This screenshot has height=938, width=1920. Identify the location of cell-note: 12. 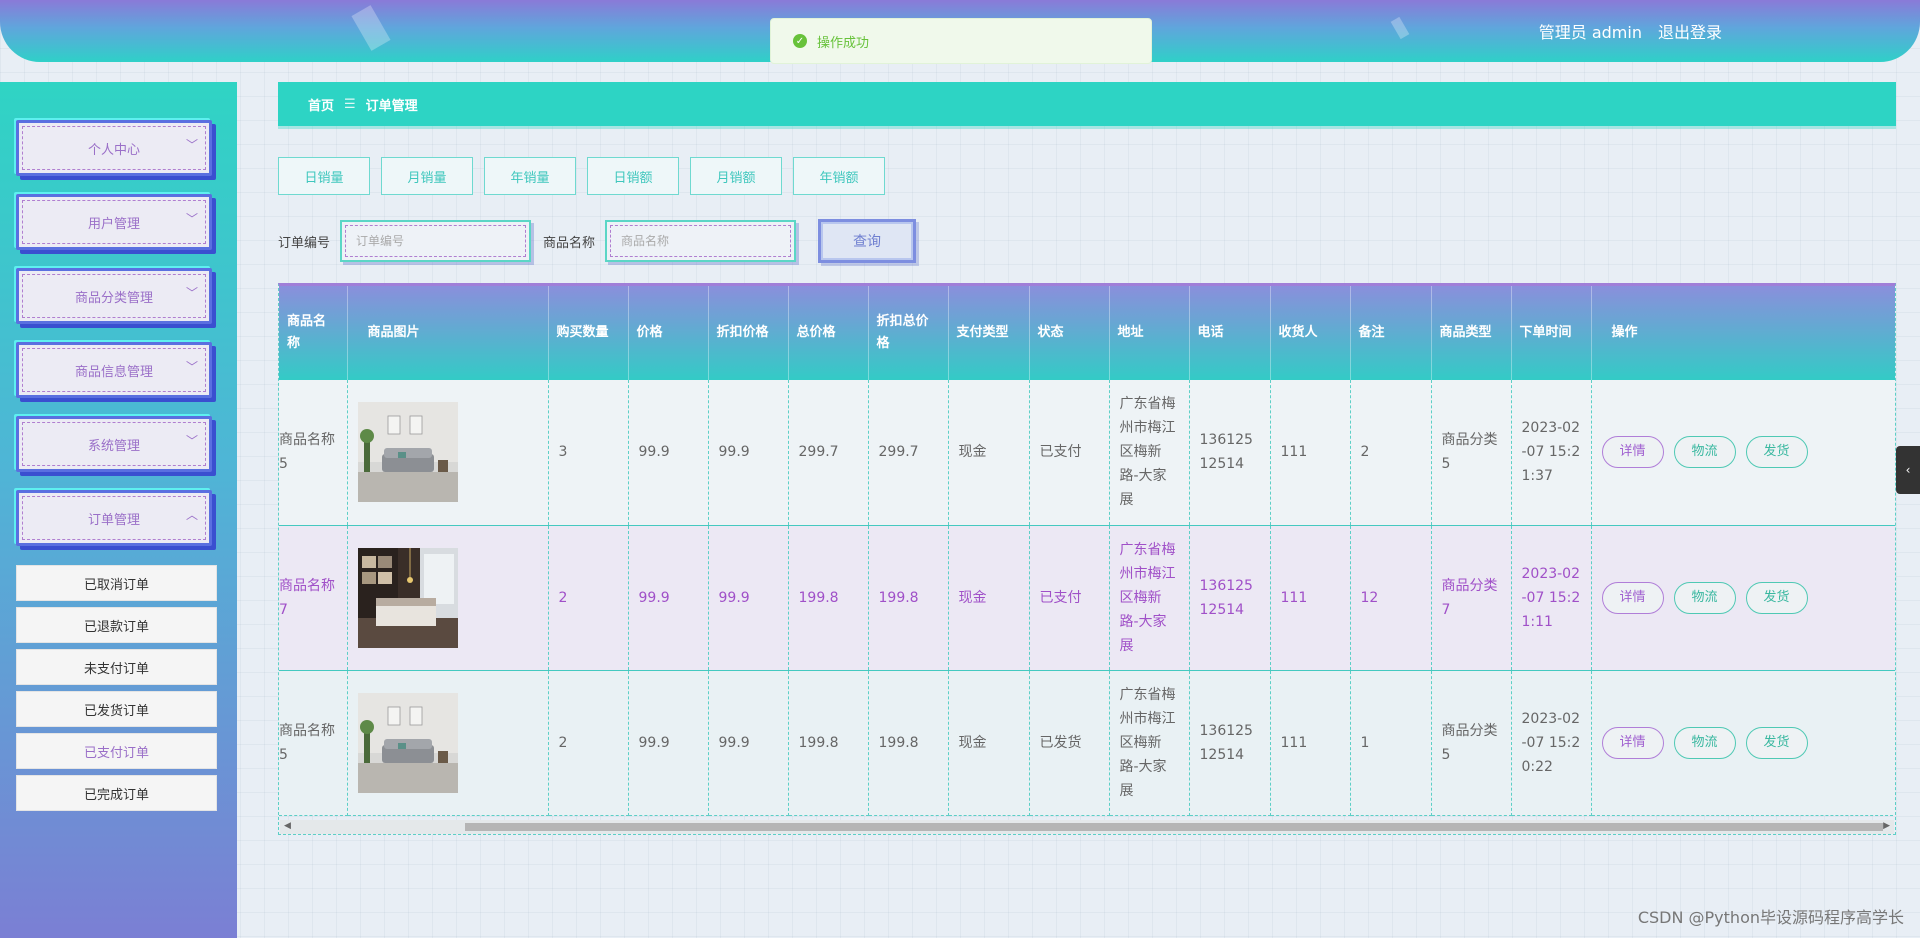
(1391, 598).